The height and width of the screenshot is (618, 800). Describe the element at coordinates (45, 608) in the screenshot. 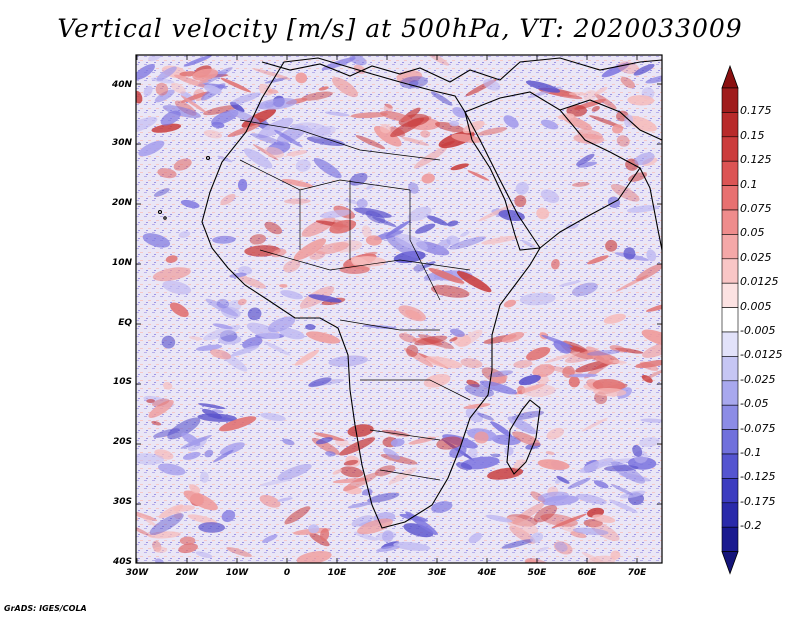

I see `grads-credit: GrADS: IGES/COLA` at that location.